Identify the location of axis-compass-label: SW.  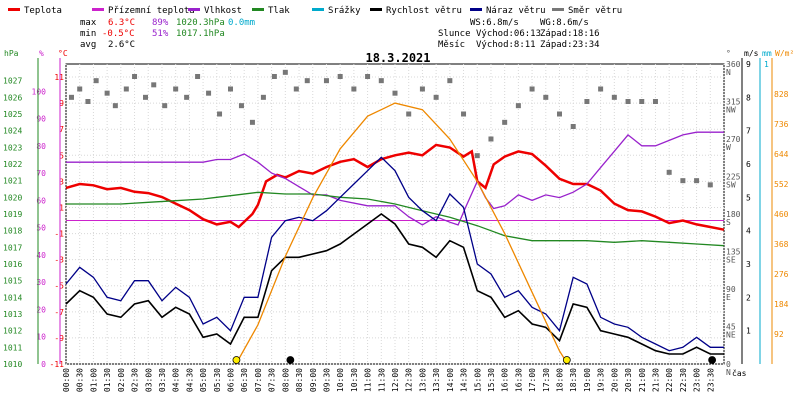
(731, 185).